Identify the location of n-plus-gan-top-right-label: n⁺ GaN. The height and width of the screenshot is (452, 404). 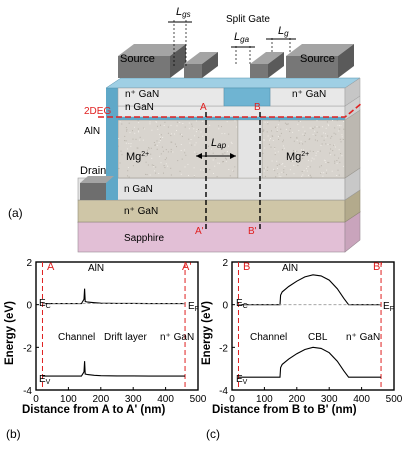
(309, 94).